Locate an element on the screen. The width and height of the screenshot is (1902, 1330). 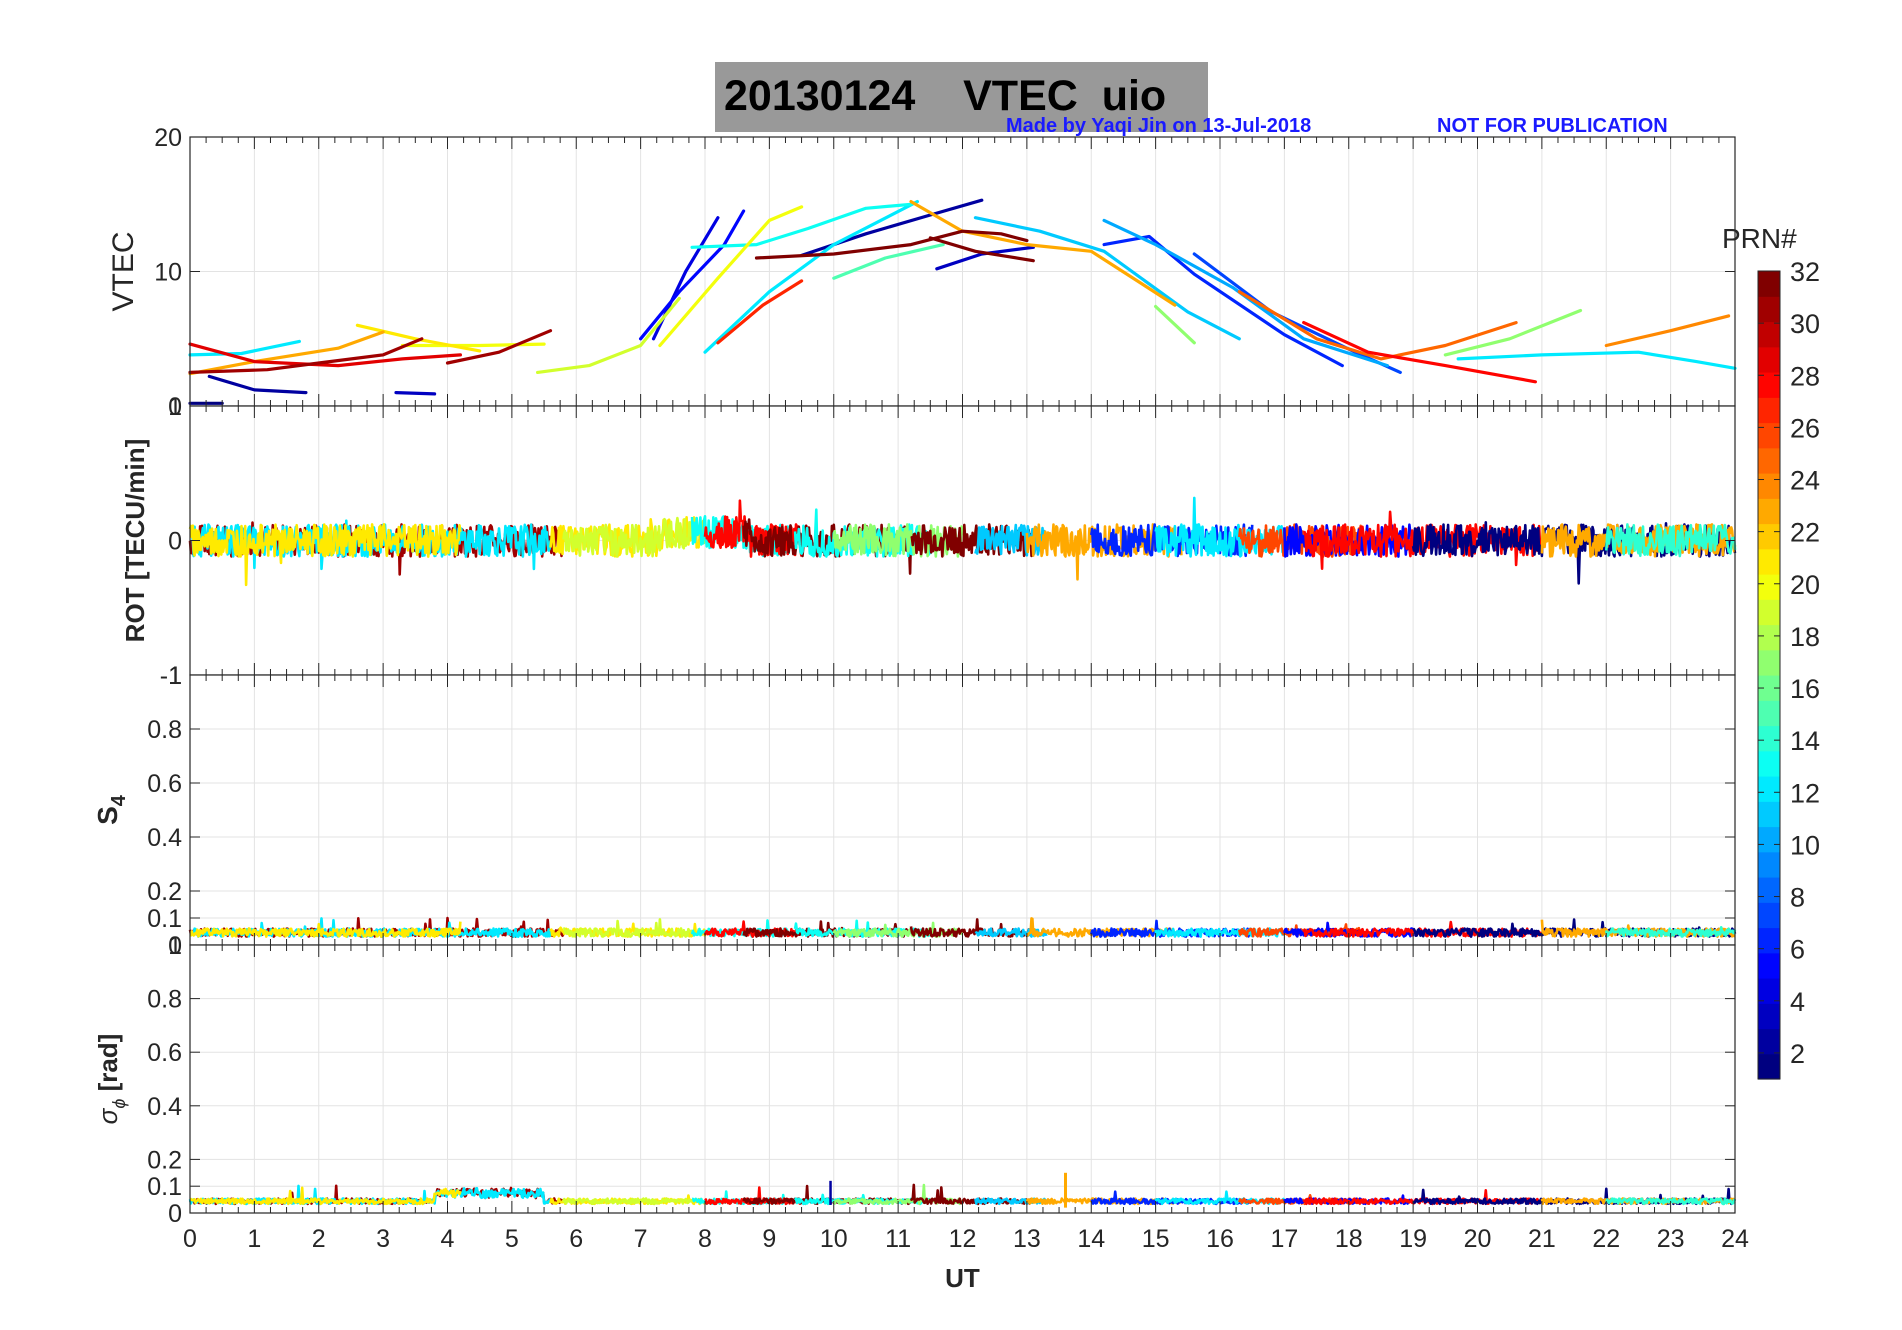
colorbar-tick-label: 12 is located at coordinates (1805, 793).